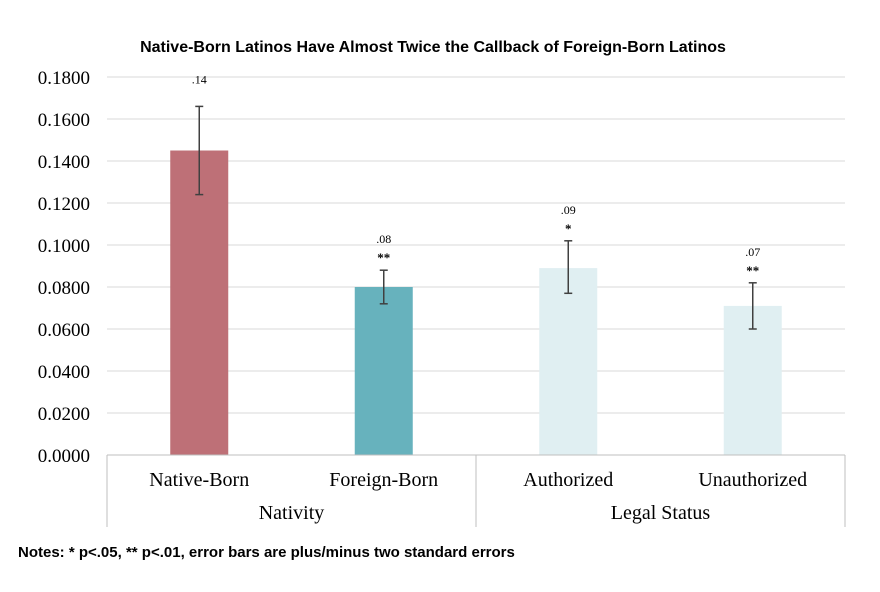 This screenshot has width=880, height=592. I want to click on y-tick-label: 0.1400, so click(64, 162).